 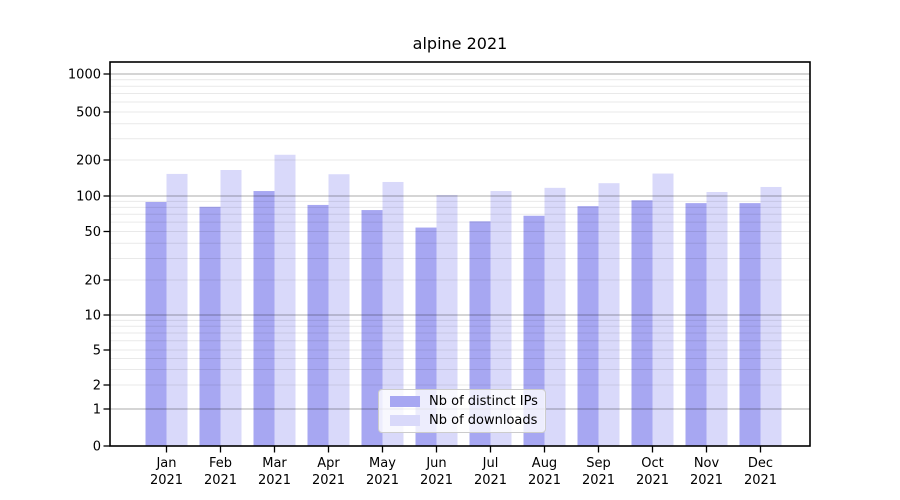 What do you see at coordinates (447, 320) in the screenshot?
I see `bar-downloads-jun` at bounding box center [447, 320].